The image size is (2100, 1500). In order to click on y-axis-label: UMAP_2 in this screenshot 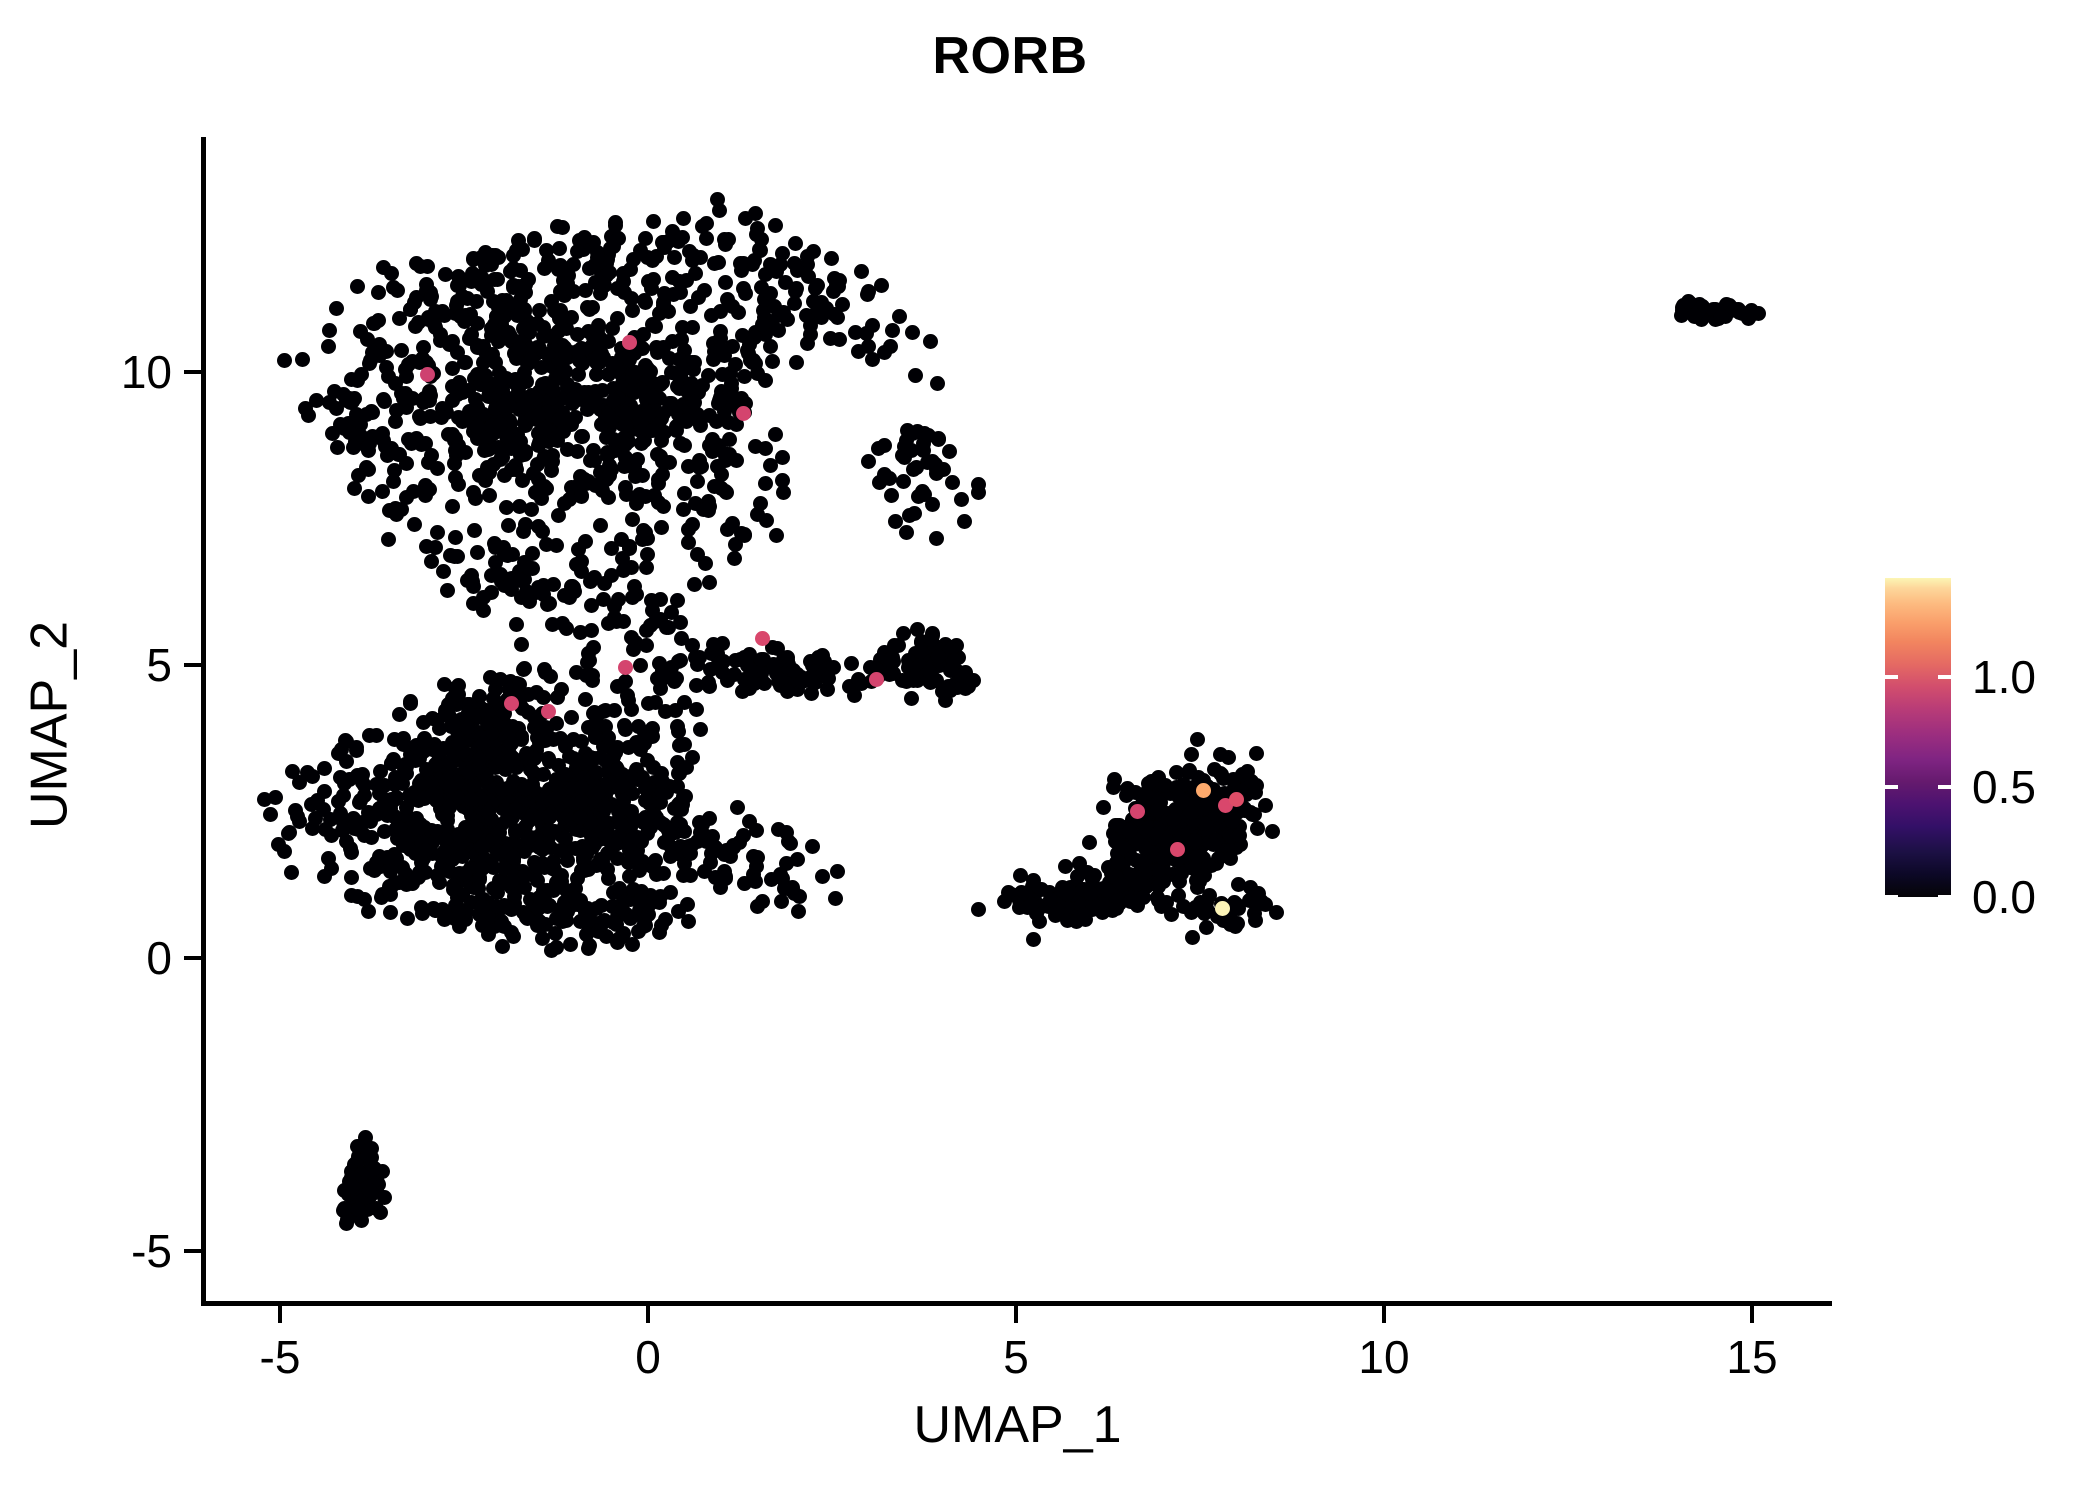, I will do `click(49, 725)`.